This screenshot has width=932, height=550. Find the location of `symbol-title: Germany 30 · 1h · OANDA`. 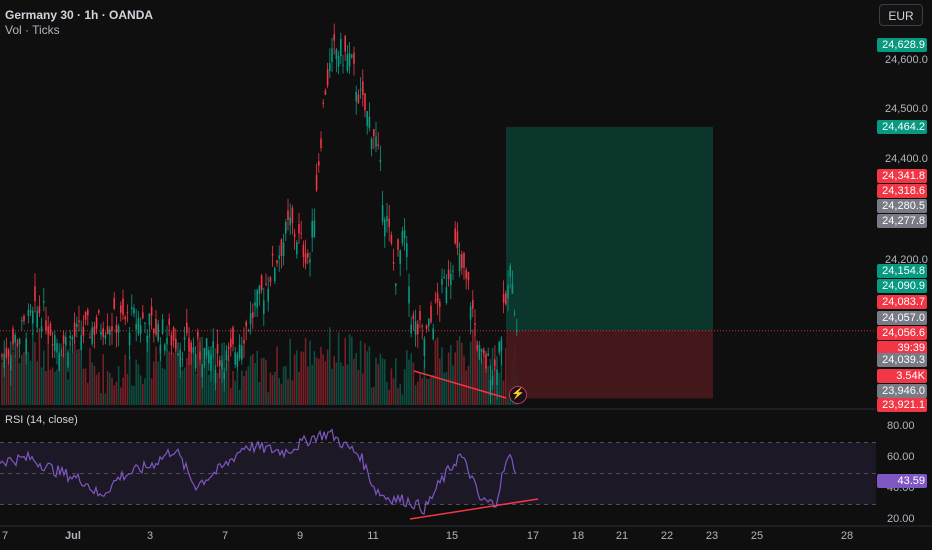

symbol-title: Germany 30 · 1h · OANDA is located at coordinates (79, 15).